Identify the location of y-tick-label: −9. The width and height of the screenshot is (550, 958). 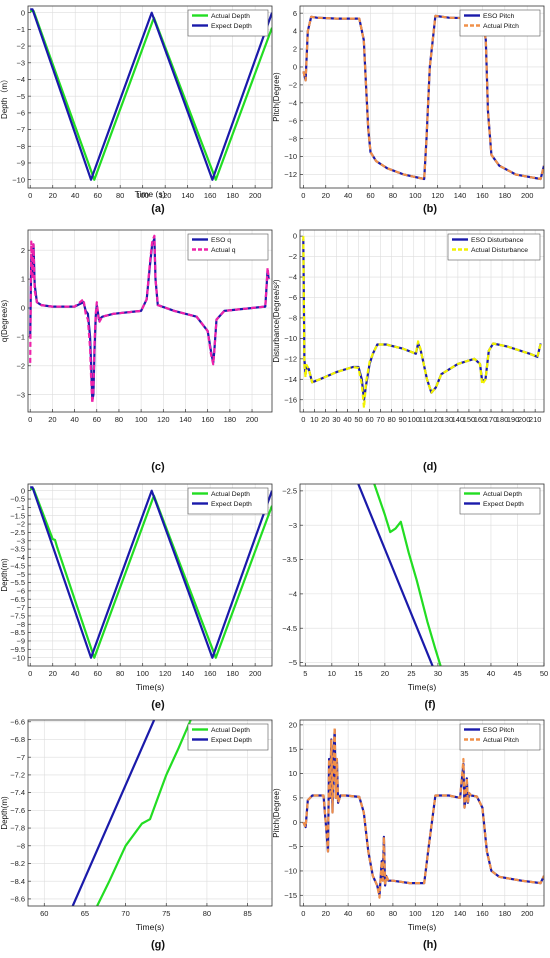
(20, 641).